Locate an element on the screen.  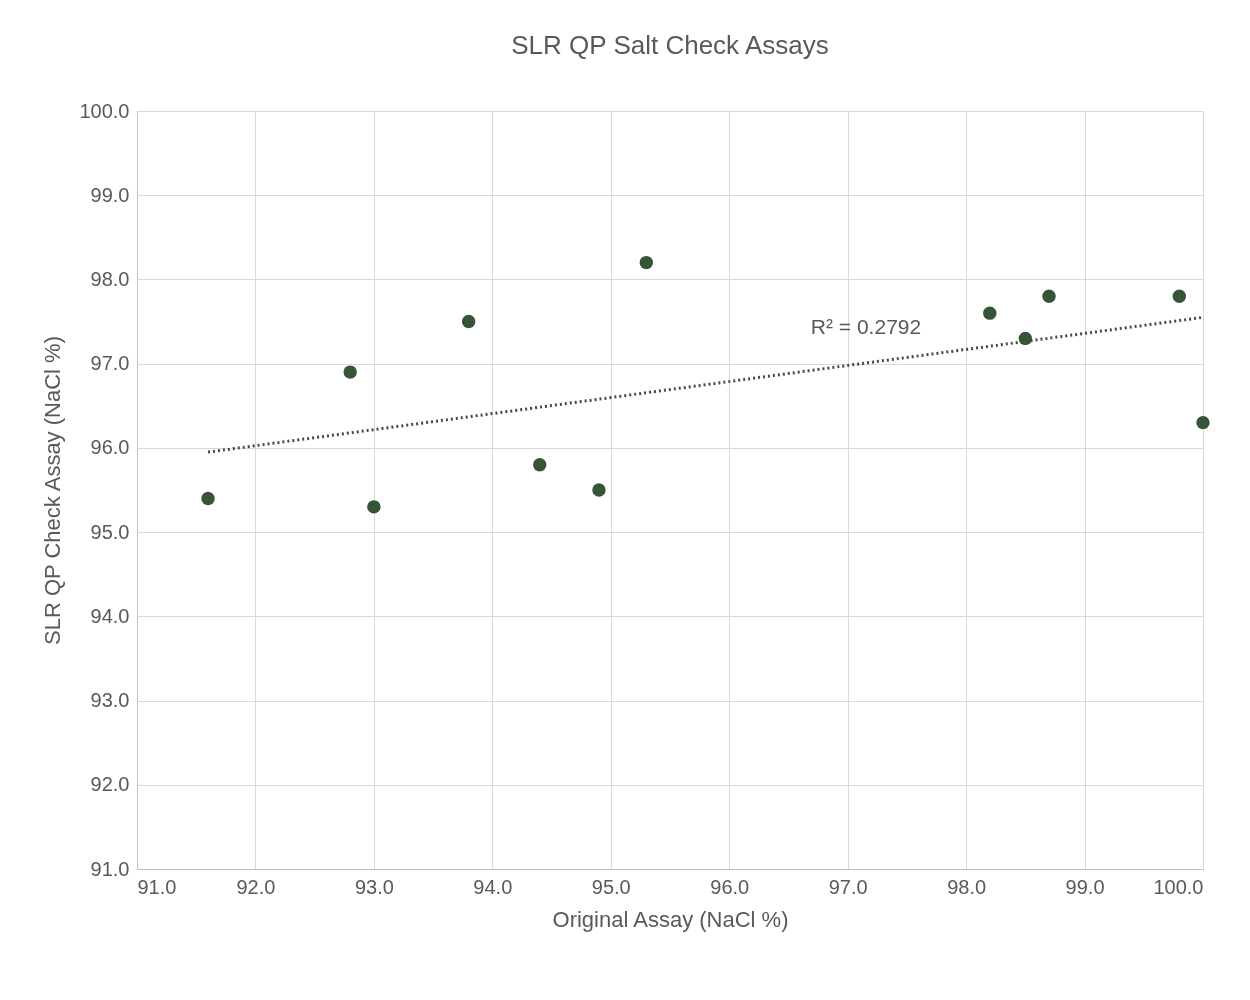
y-tick-label: 94.0 is located at coordinates (110, 615).